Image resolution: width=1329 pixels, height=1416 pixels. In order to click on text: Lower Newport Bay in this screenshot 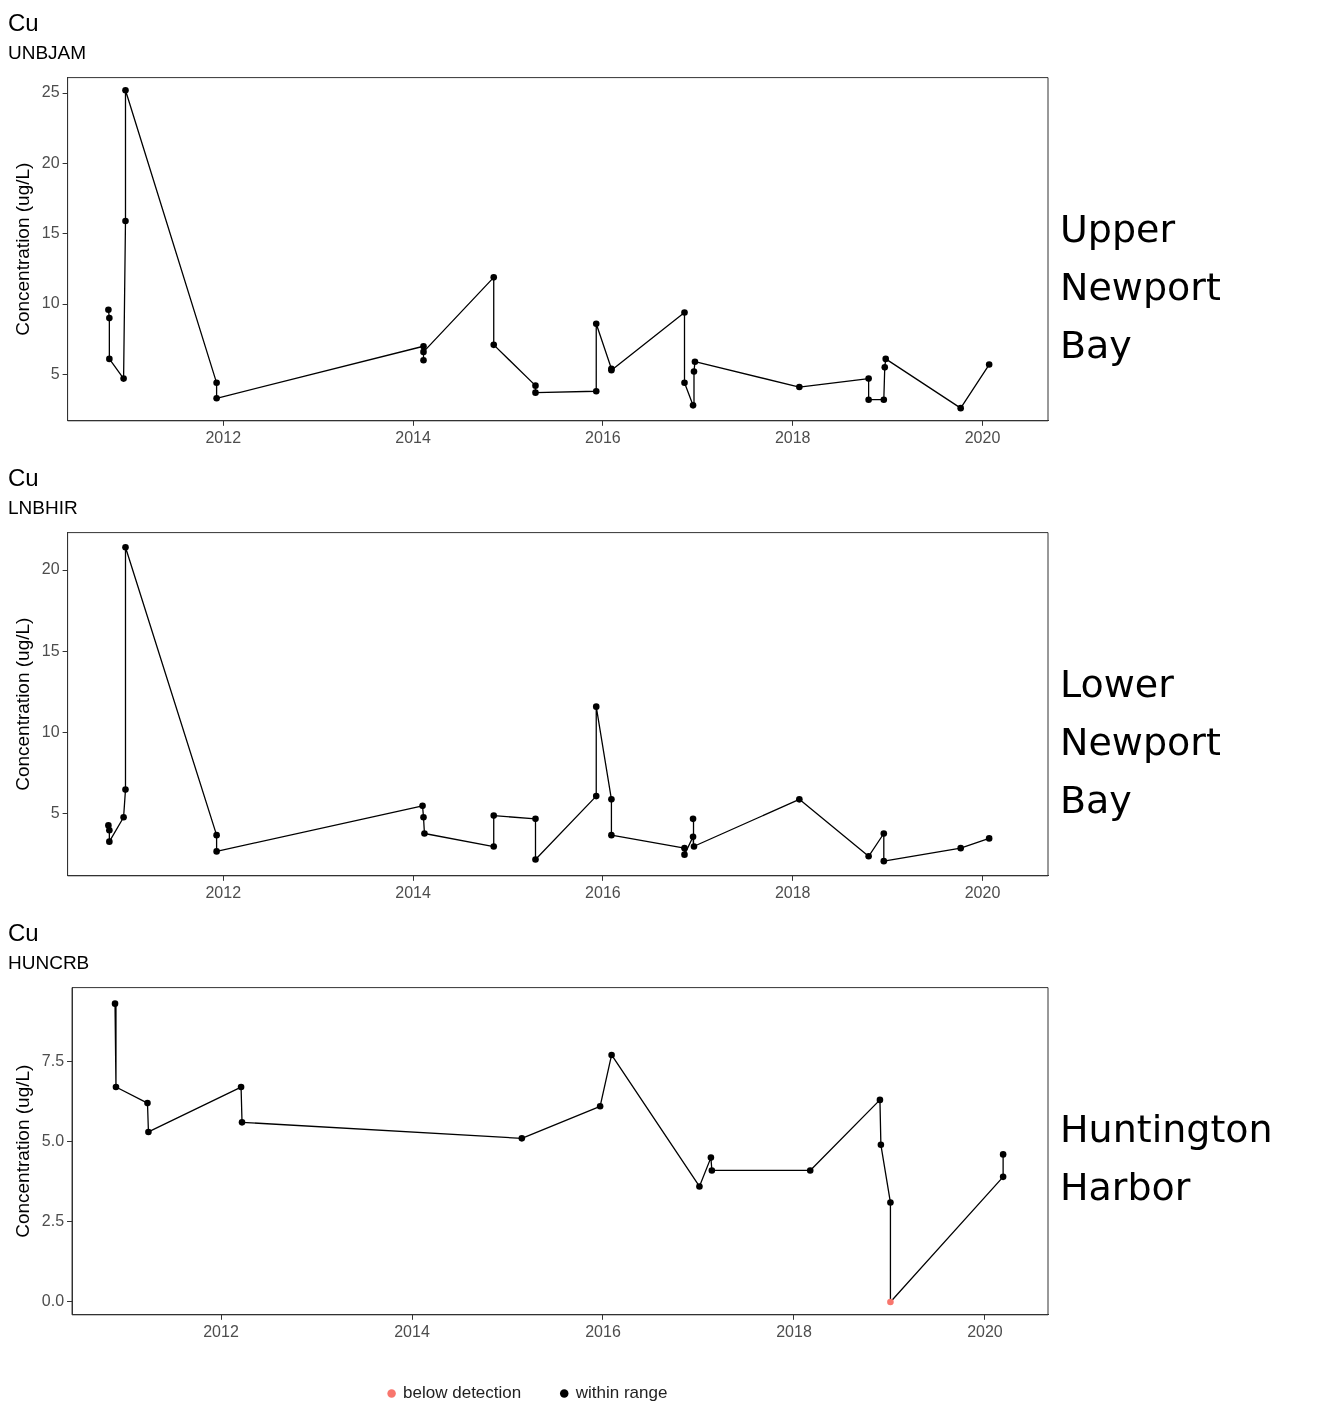, I will do `click(1141, 742)`.